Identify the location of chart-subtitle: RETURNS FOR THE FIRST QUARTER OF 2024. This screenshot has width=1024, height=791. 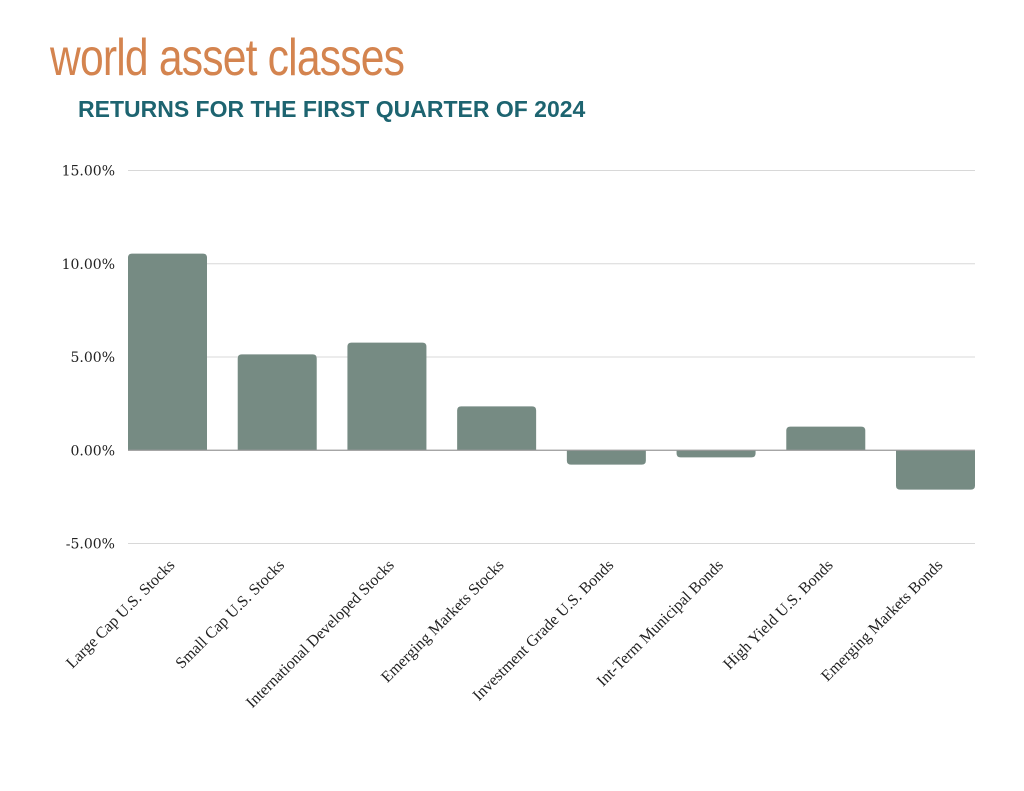
(332, 109).